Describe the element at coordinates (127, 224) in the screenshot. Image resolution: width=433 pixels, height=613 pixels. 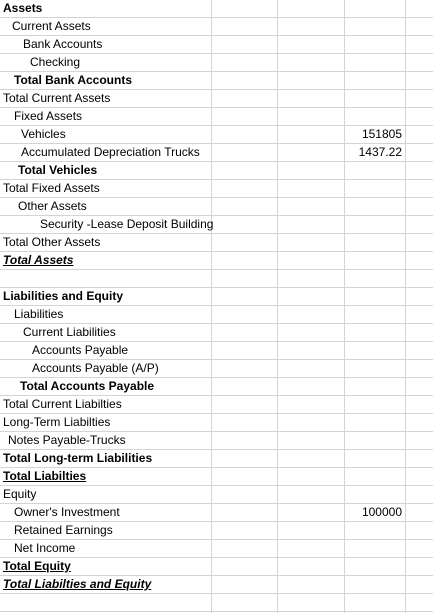
I see `cell-label: Security -Lease Deposit Building` at that location.